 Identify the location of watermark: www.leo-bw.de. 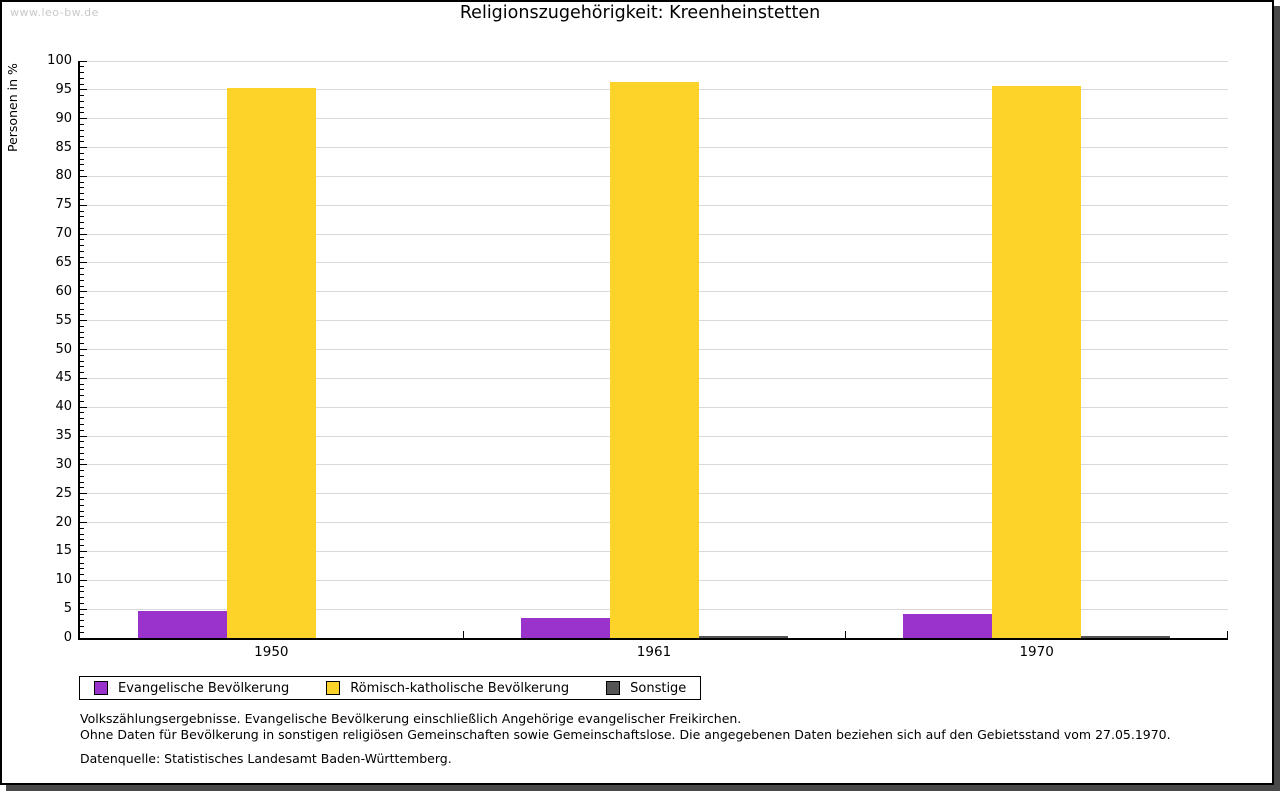
(54, 12).